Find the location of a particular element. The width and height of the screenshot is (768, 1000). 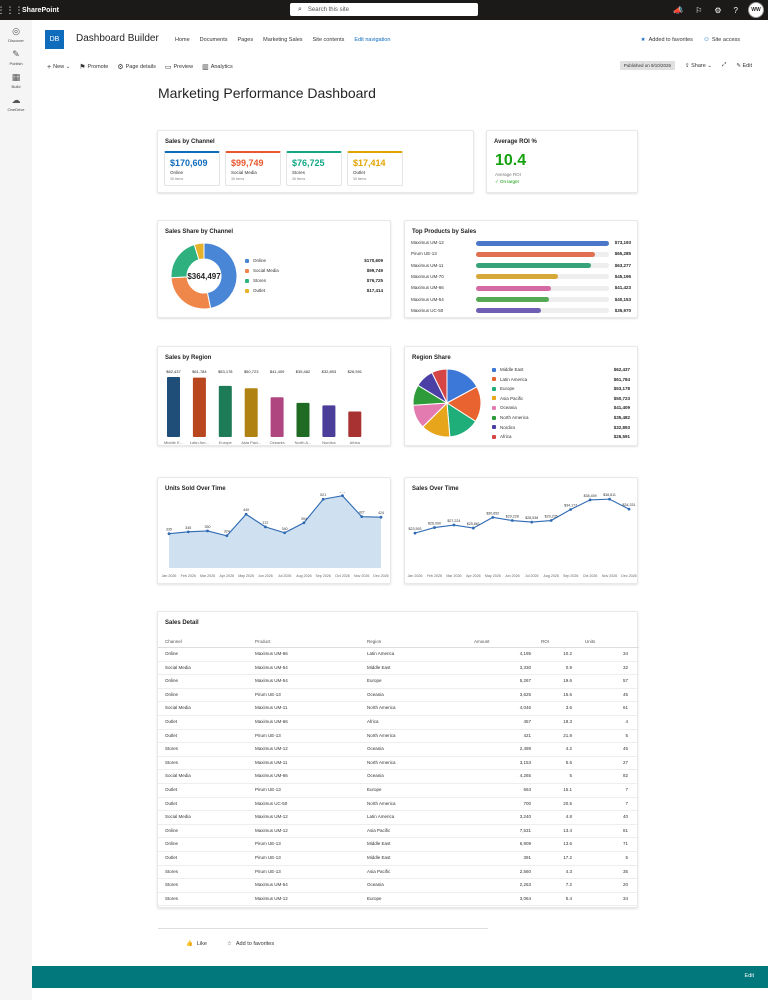

col-amount: Amount is located at coordinates (482, 641).